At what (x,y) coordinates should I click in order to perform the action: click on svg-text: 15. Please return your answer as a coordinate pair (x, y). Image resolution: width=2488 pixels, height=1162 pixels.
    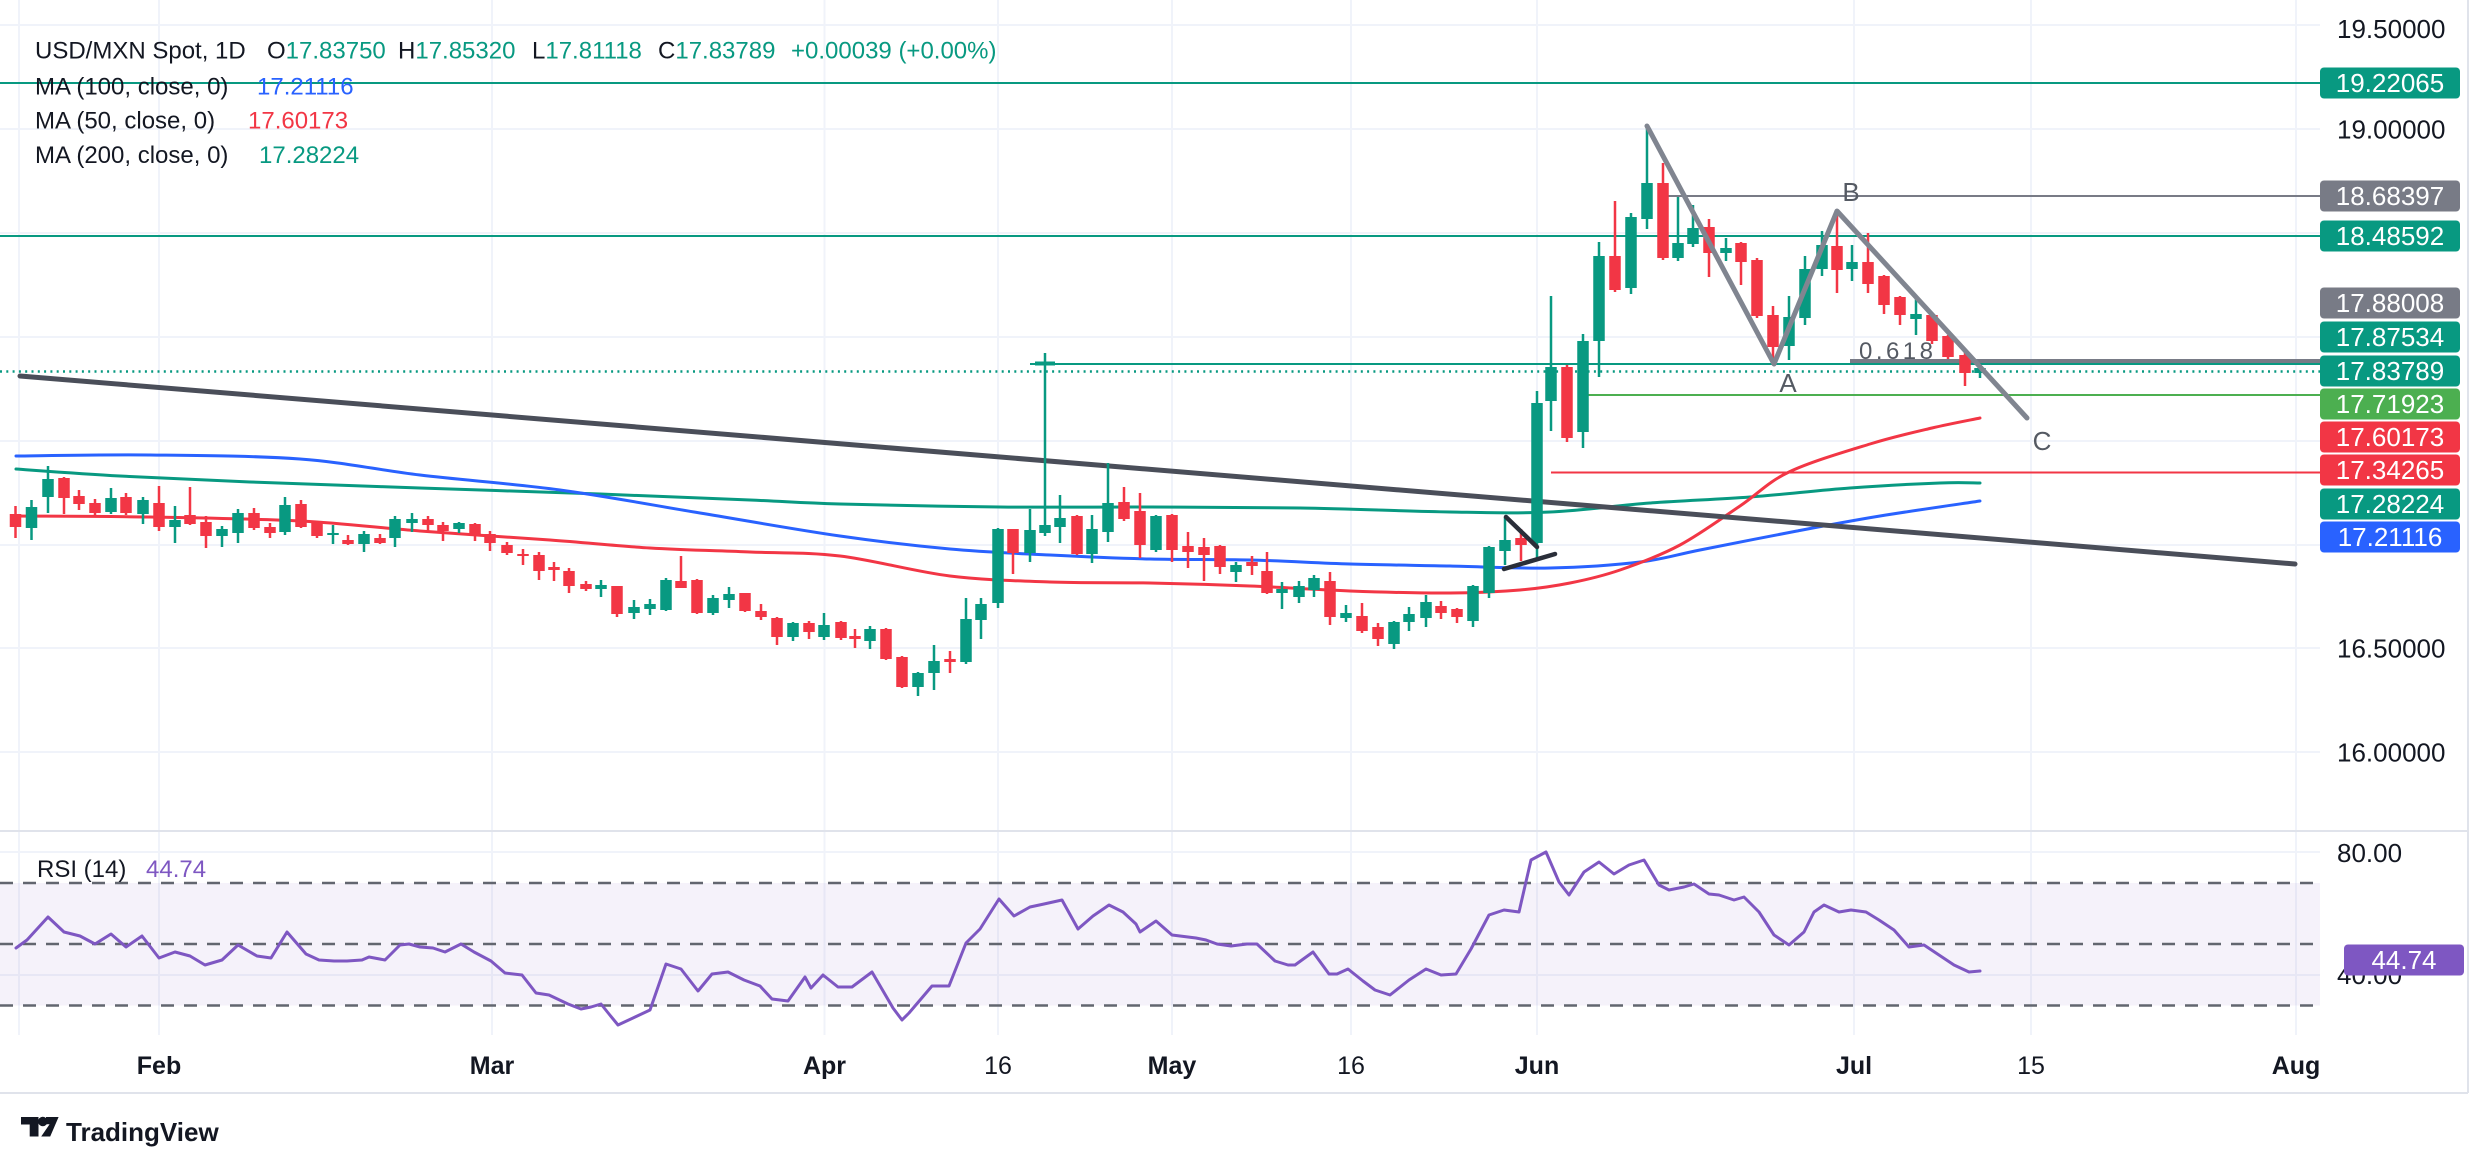
    Looking at the image, I should click on (2031, 1066).